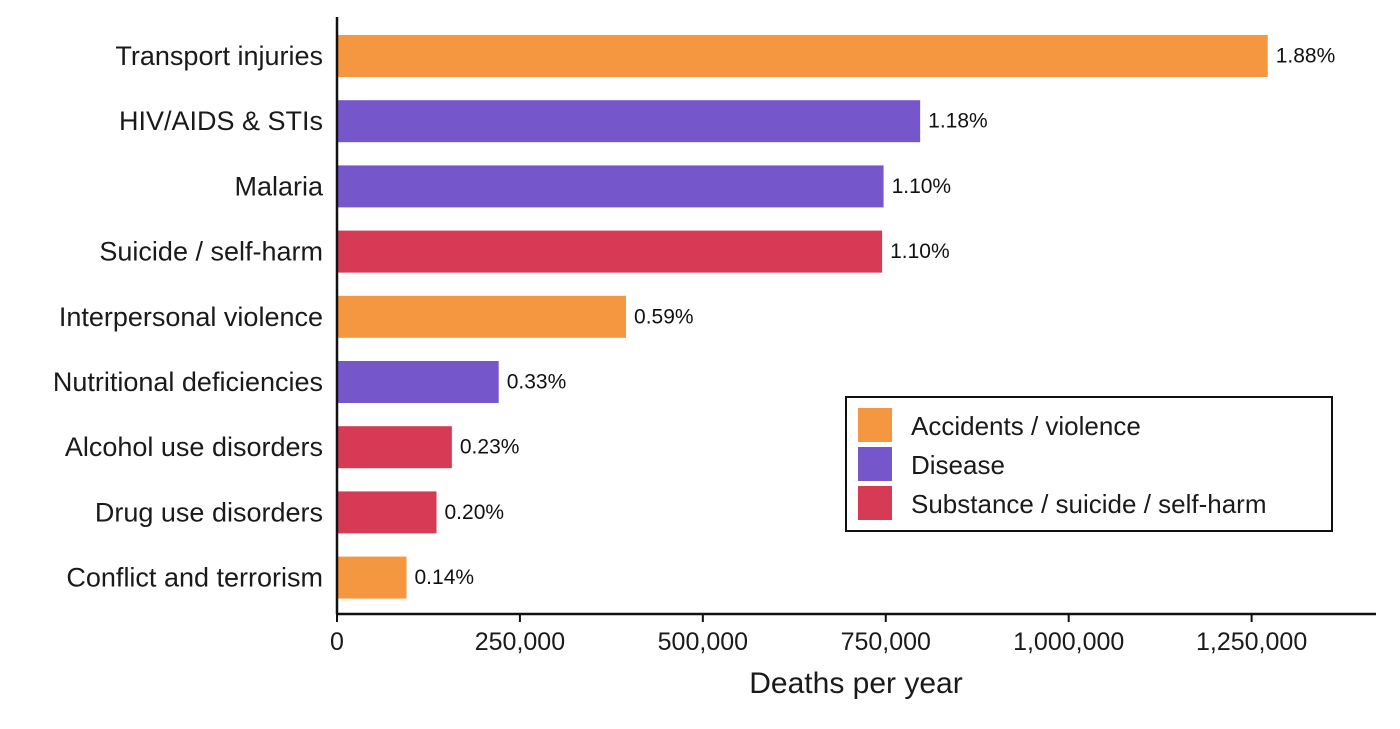 The image size is (1400, 729). I want to click on category-label-drug-use-disorders: Drug use disorders, so click(209, 512).